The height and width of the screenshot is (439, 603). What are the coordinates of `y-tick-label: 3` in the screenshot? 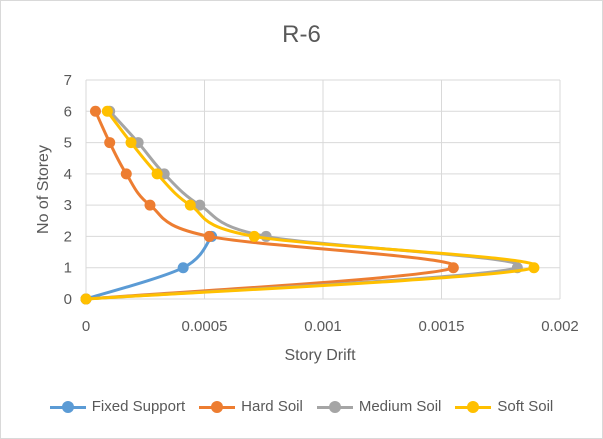 It's located at (68, 205).